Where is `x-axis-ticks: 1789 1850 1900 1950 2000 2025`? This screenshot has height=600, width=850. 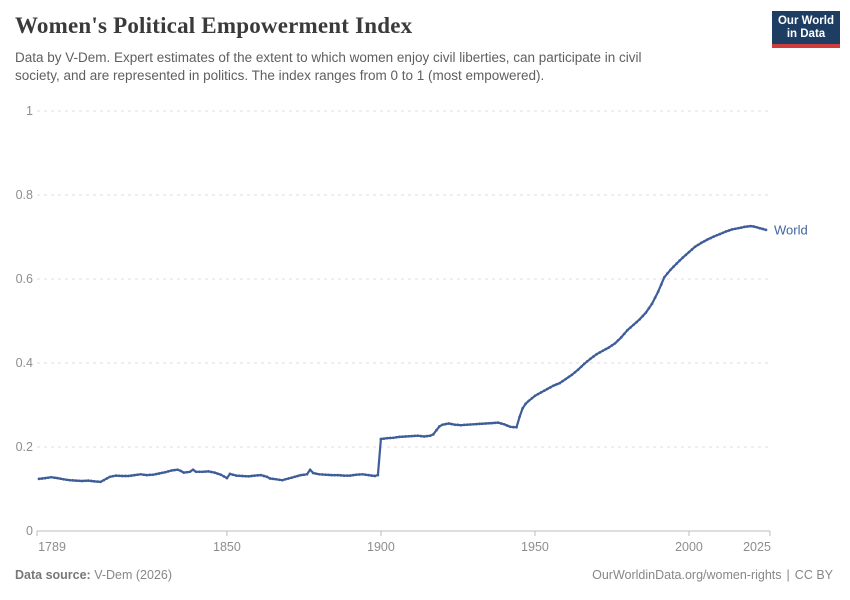
x-axis-ticks: 1789 1850 1900 1950 2000 2025 is located at coordinates (403, 542).